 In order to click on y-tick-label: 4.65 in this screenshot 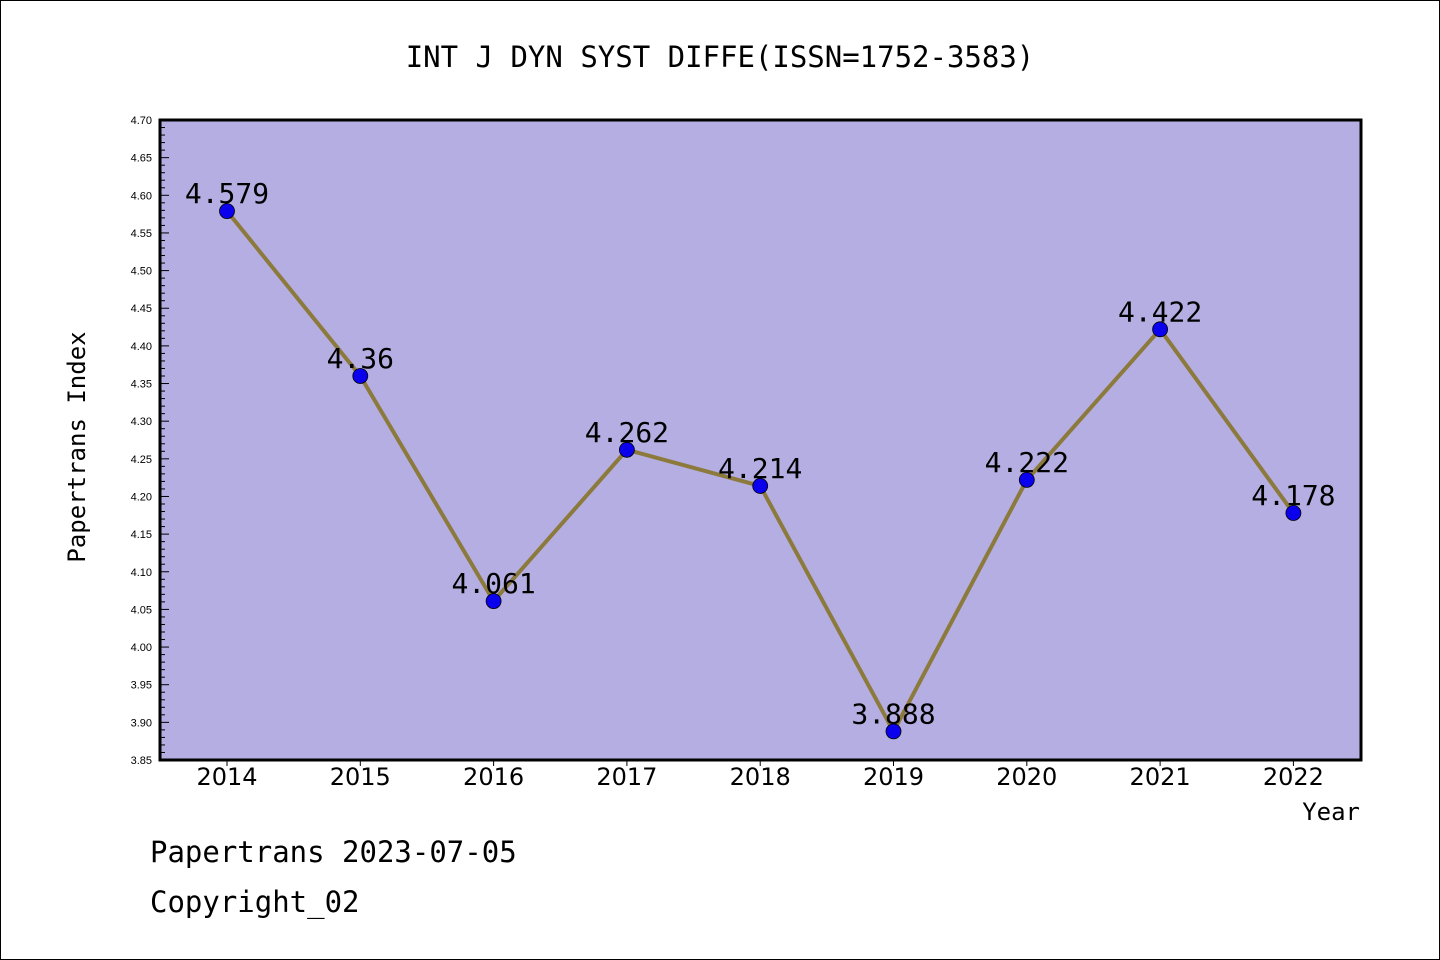, I will do `click(141, 159)`.